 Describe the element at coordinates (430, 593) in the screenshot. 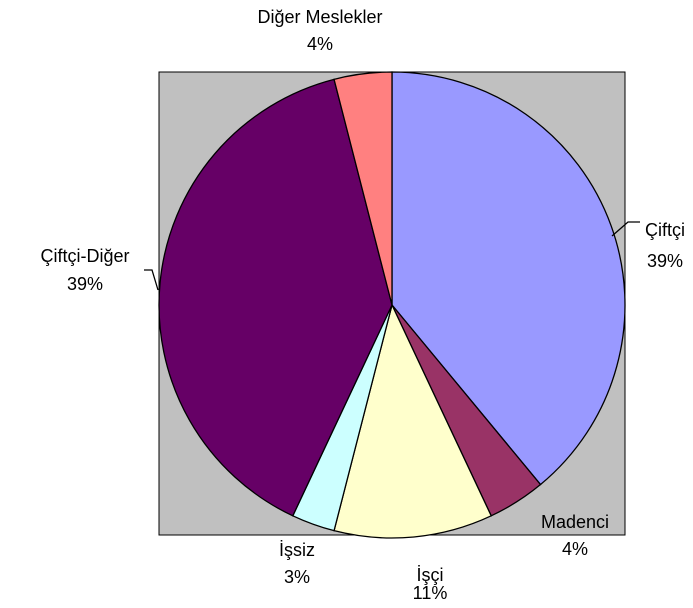

I see `slice-value-label: 11%` at that location.